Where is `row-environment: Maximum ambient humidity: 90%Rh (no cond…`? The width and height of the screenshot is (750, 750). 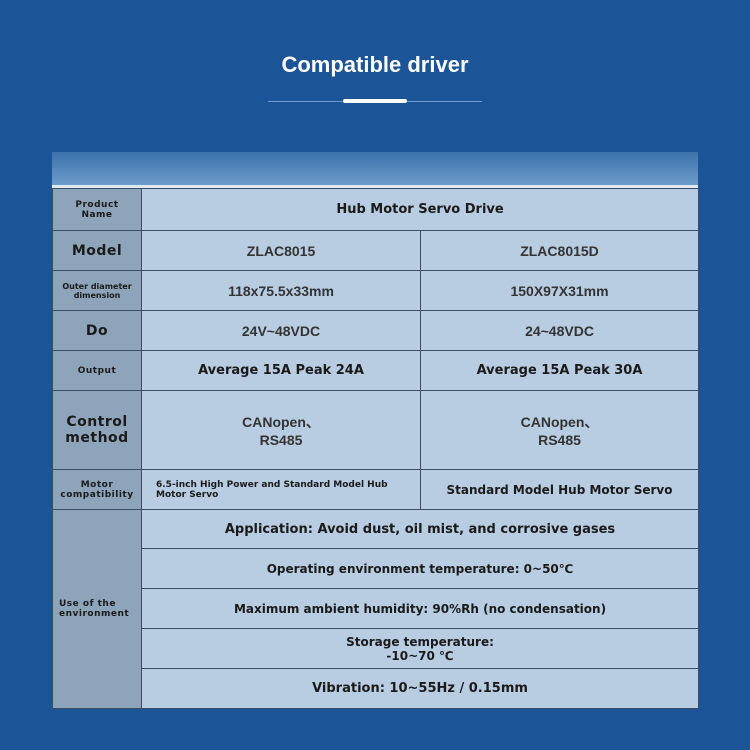
row-environment: Maximum ambient humidity: 90%Rh (no cond… is located at coordinates (376, 608).